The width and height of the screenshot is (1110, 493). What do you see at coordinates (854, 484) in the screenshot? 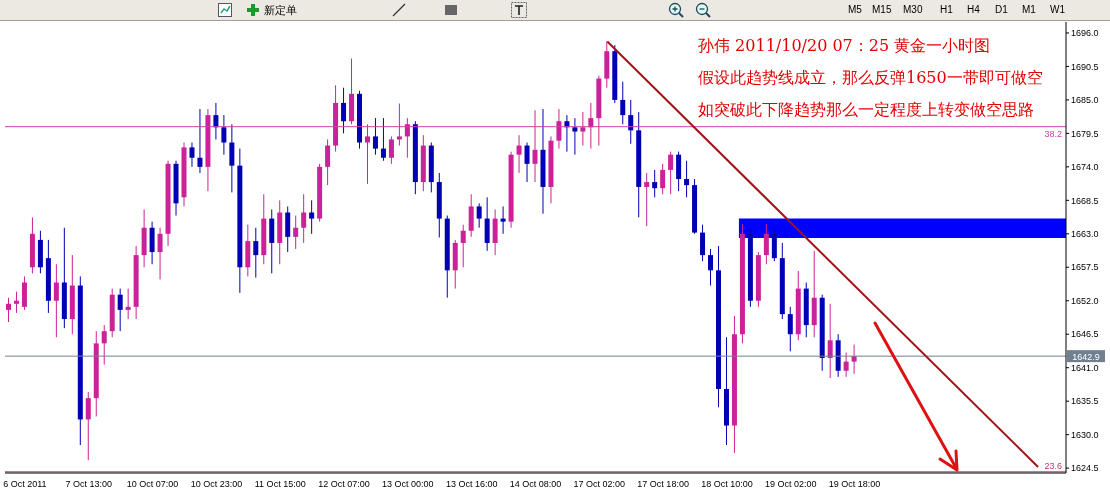
I see `x-tick-label: 19 Oct 18:00` at bounding box center [854, 484].